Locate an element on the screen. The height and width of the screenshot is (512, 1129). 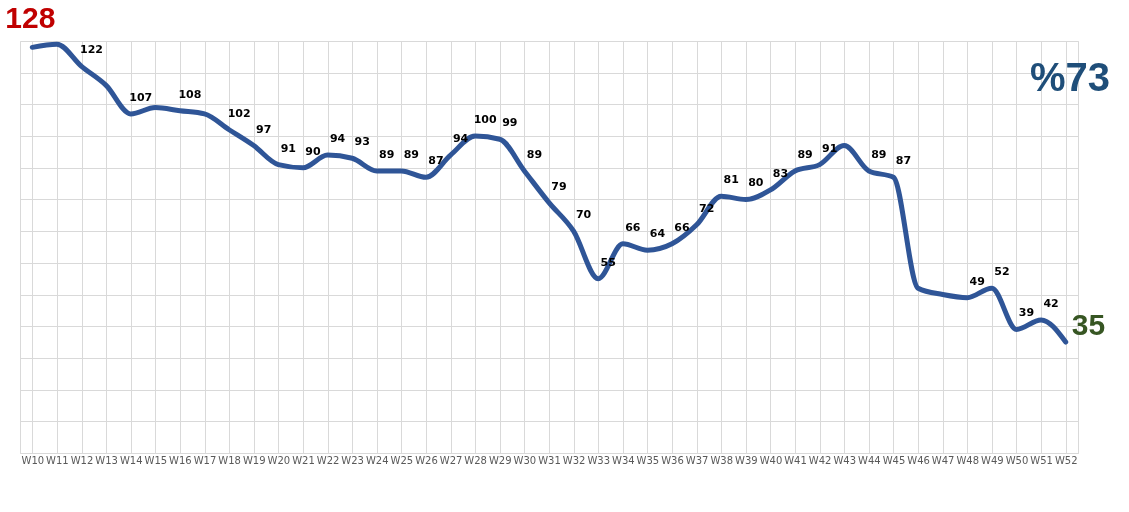
x-tick-label: W15 is located at coordinates (156, 460).